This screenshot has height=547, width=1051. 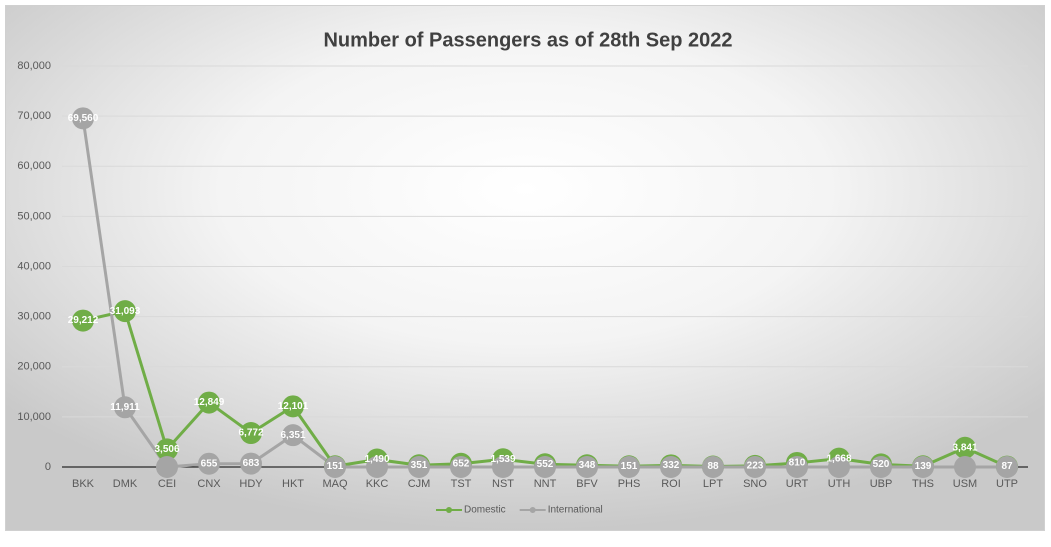 What do you see at coordinates (209, 484) in the screenshot?
I see `x-tick-label: CNX` at bounding box center [209, 484].